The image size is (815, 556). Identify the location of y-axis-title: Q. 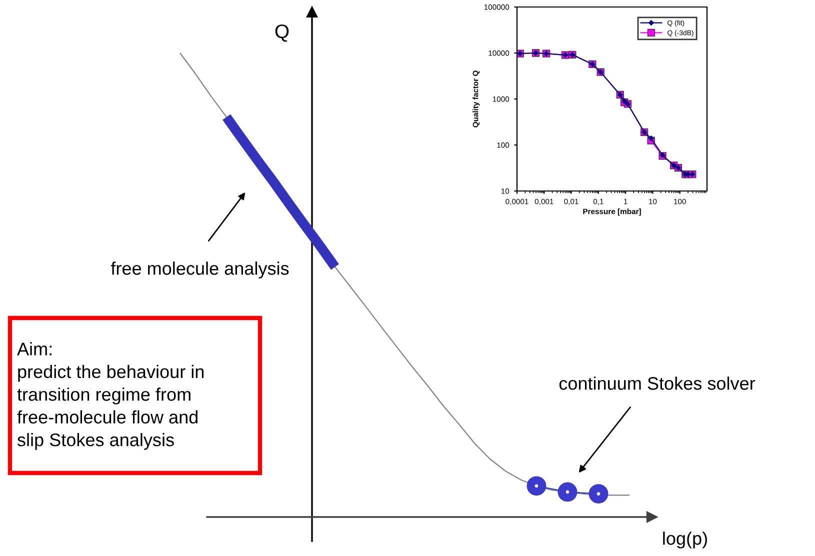
(282, 33).